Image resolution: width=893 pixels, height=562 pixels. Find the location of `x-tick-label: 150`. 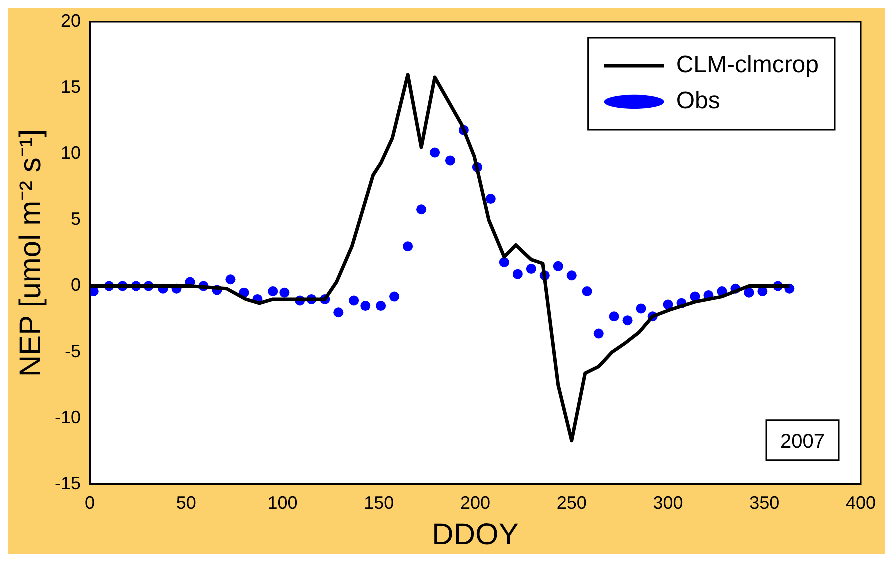

x-tick-label: 150 is located at coordinates (379, 503).